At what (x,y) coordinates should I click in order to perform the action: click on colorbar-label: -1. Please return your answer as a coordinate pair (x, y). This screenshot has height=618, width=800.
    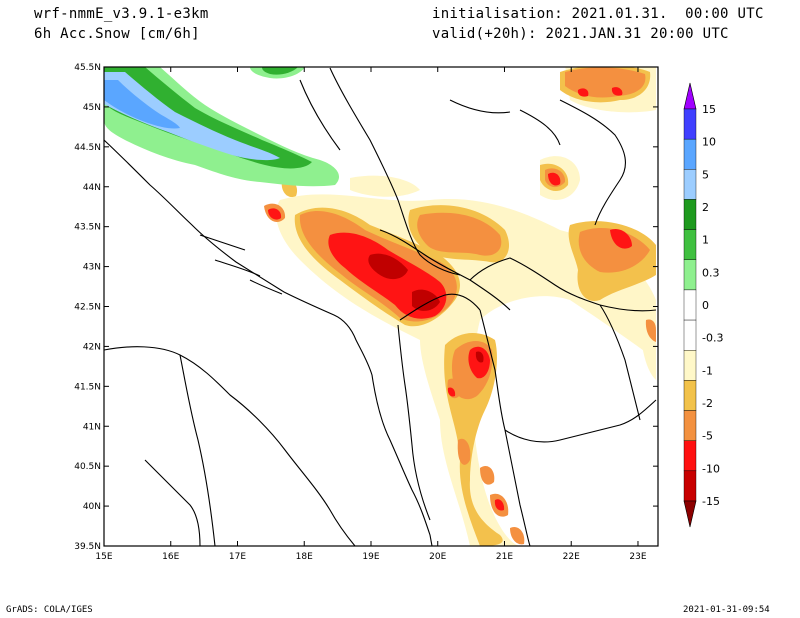
    Looking at the image, I should click on (707, 370).